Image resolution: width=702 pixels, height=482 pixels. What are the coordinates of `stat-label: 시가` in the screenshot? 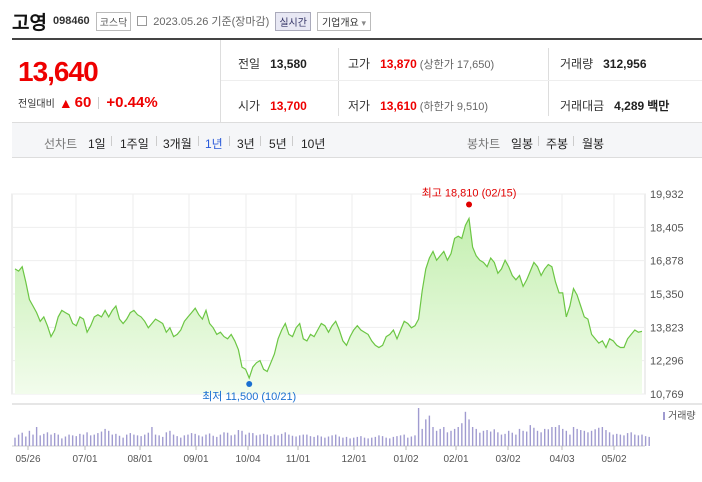 It's located at (249, 106).